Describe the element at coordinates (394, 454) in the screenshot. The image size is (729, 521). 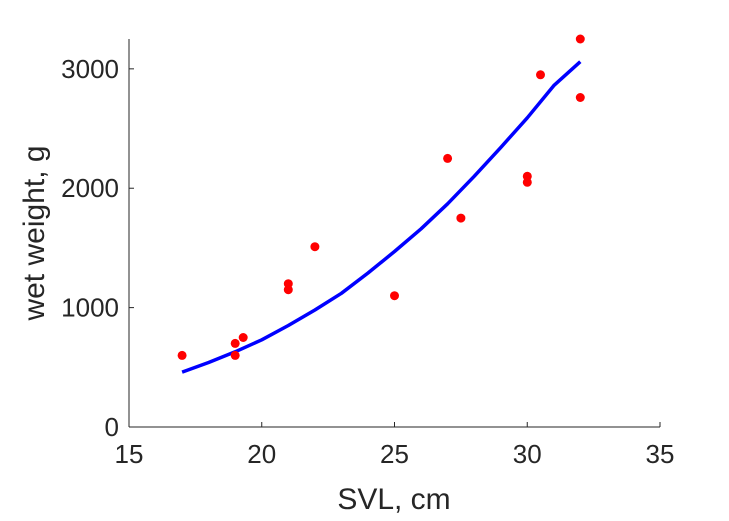
I see `x-tick-label: 25` at that location.